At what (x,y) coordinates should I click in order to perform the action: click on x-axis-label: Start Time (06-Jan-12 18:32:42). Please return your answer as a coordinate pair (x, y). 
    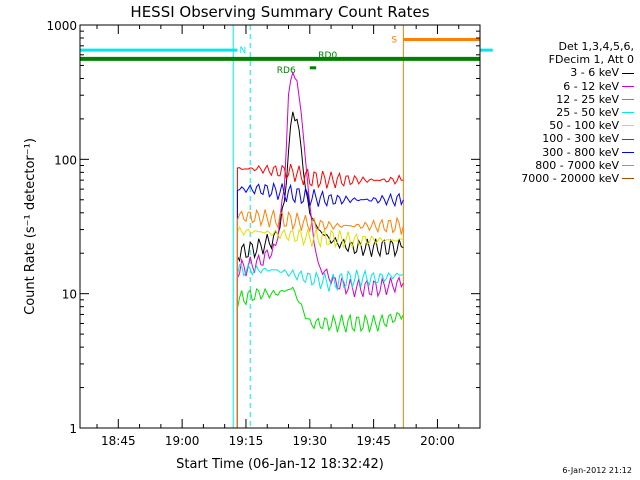
    Looking at the image, I should click on (280, 464).